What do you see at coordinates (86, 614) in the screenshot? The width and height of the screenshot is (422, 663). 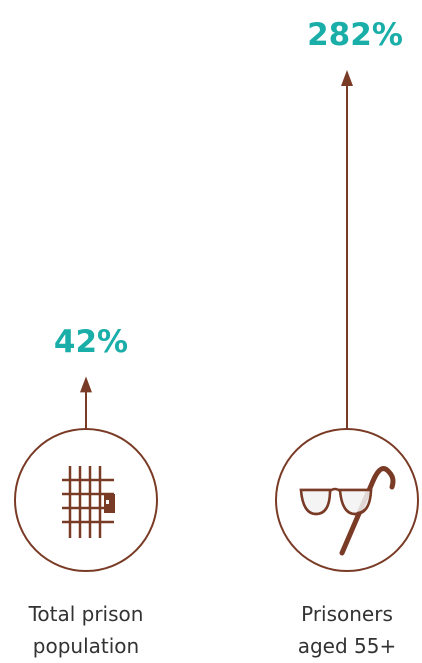 I see `category-label-total-line1: Total prison` at bounding box center [86, 614].